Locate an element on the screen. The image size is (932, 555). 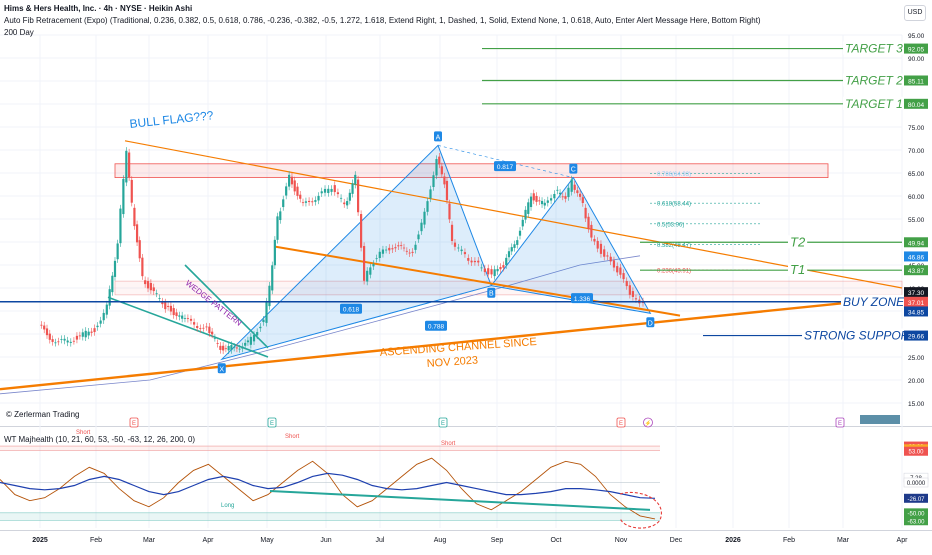
time-axis-divider is located at coordinates (466, 530).